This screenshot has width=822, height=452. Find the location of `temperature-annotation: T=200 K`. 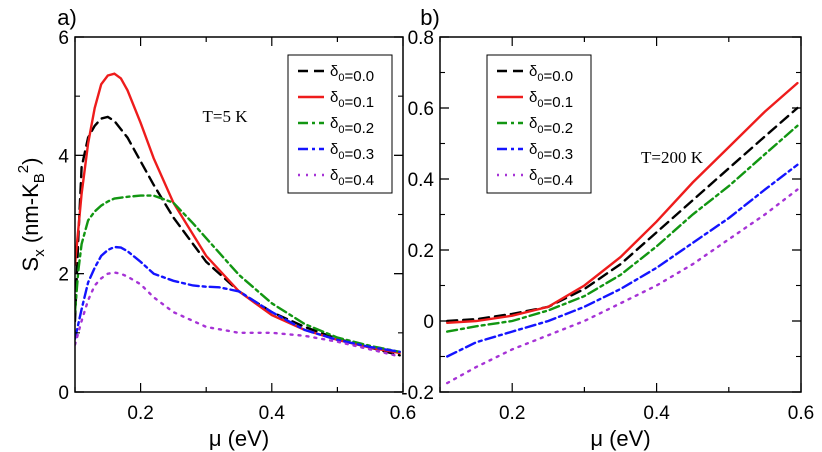

temperature-annotation: T=200 K is located at coordinates (672, 157).